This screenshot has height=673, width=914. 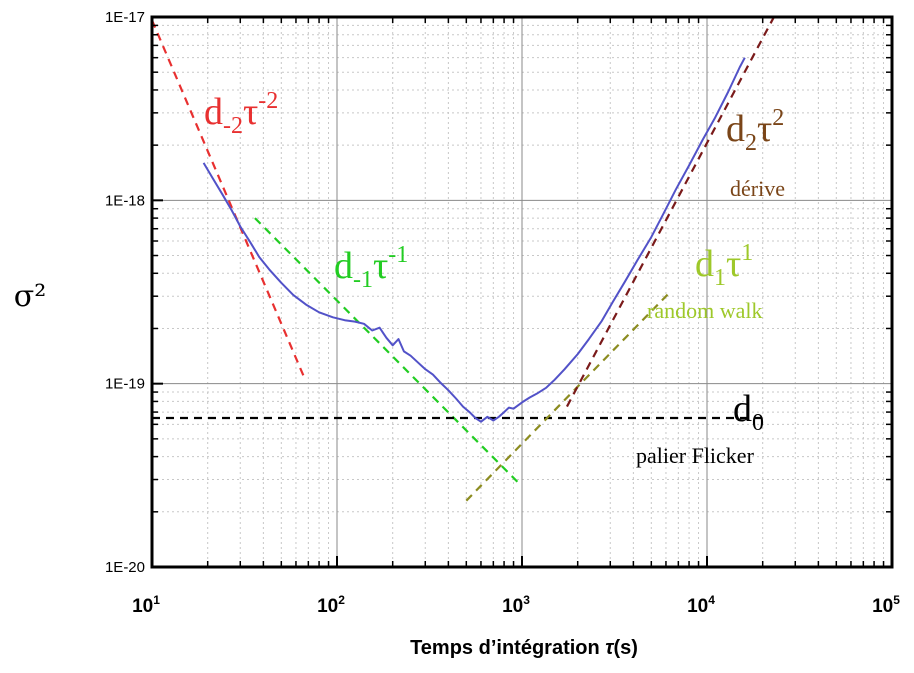 What do you see at coordinates (125, 292) in the screenshot?
I see `y-tick-labels: 1E-17 1E-18 1E-19 1E-20` at bounding box center [125, 292].